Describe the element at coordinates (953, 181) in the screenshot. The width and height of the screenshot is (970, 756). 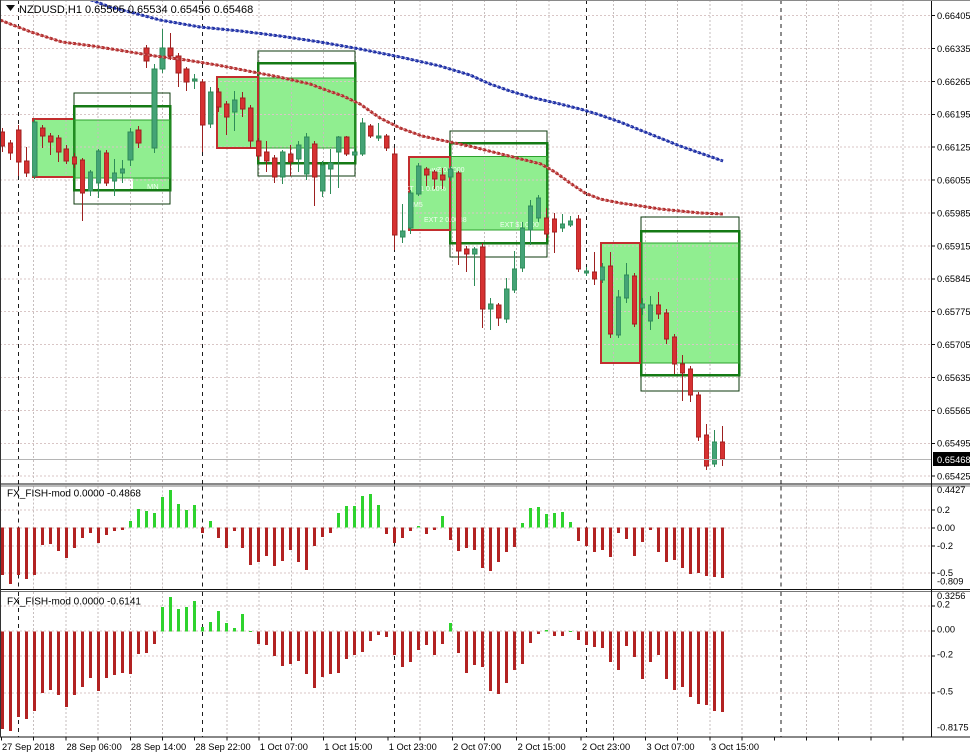
I see `svg-text: 0.66055` at that location.